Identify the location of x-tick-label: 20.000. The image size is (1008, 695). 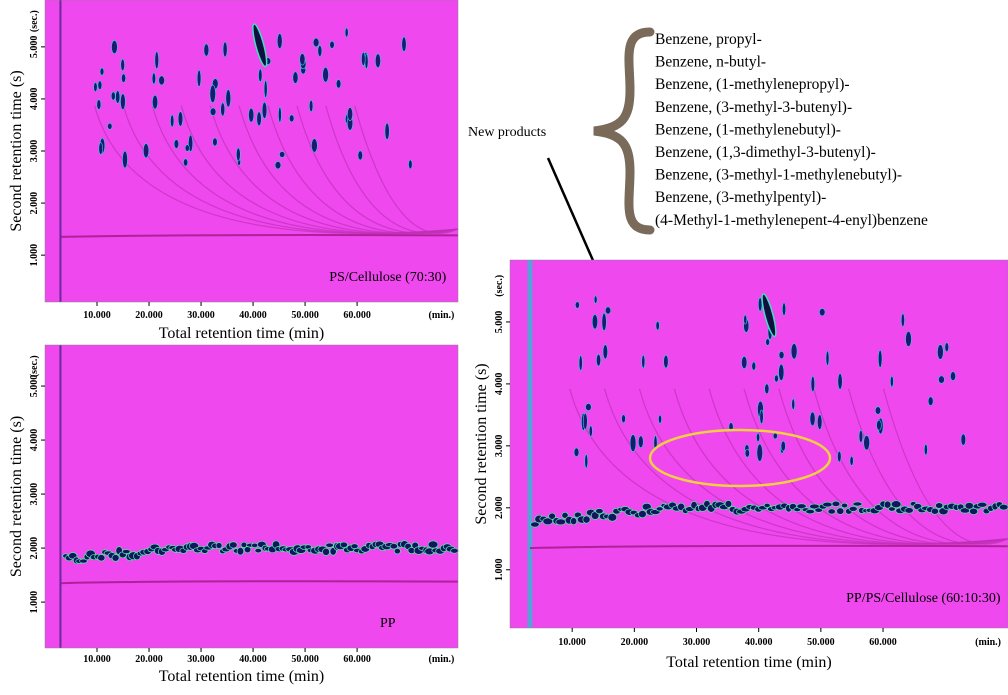
(635, 642).